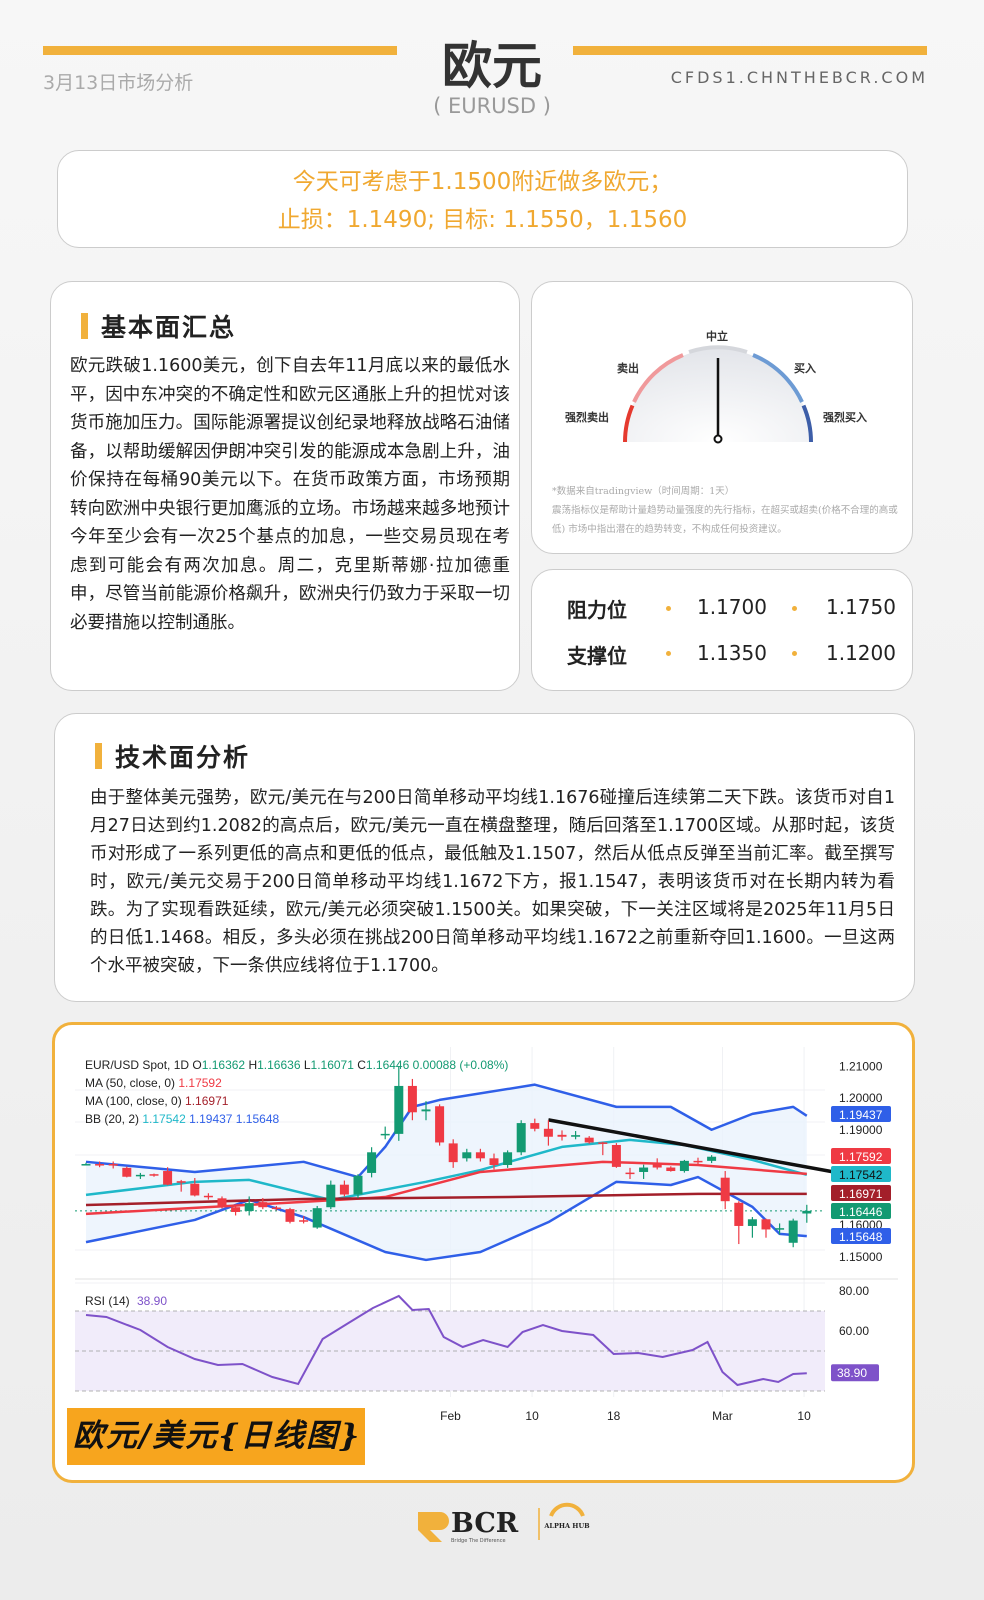 This screenshot has height=1600, width=984. I want to click on alpha-hub-logo-icon, so click(567, 1509).